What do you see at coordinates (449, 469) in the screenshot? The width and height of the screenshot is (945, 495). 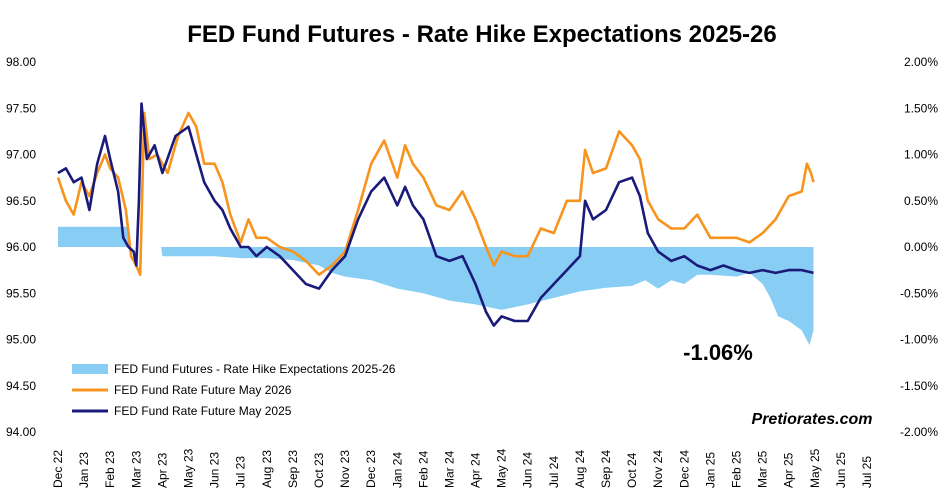 I see `x-tick-label: Mar 24` at bounding box center [449, 469].